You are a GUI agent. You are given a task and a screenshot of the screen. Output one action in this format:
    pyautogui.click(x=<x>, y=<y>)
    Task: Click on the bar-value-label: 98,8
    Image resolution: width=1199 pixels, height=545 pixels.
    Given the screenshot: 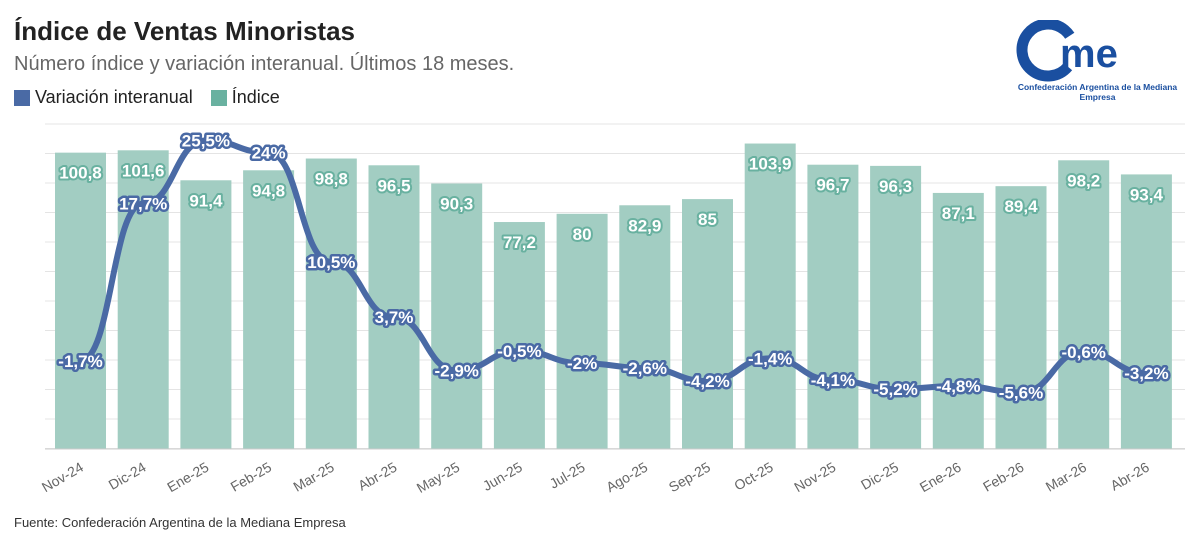 What is the action you would take?
    pyautogui.click(x=331, y=179)
    